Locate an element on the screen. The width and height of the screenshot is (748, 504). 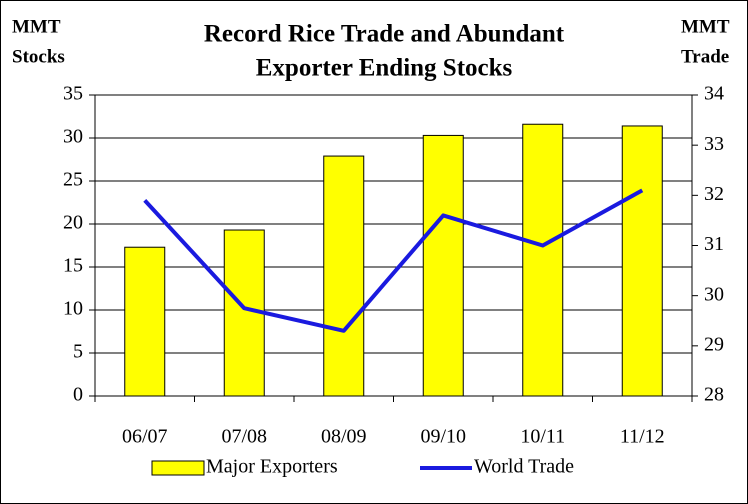
y-tick-label: 5 is located at coordinates (78, 352).